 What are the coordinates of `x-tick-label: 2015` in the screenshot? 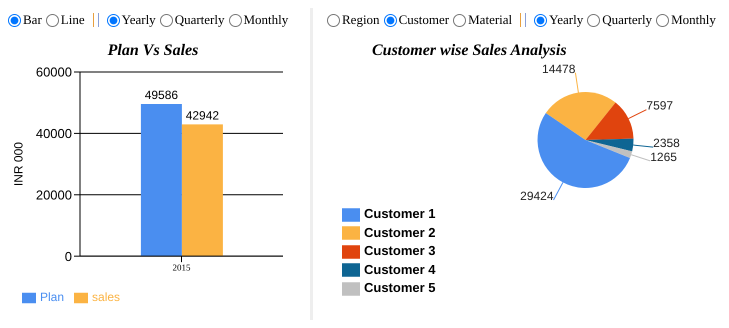 It's located at (181, 267).